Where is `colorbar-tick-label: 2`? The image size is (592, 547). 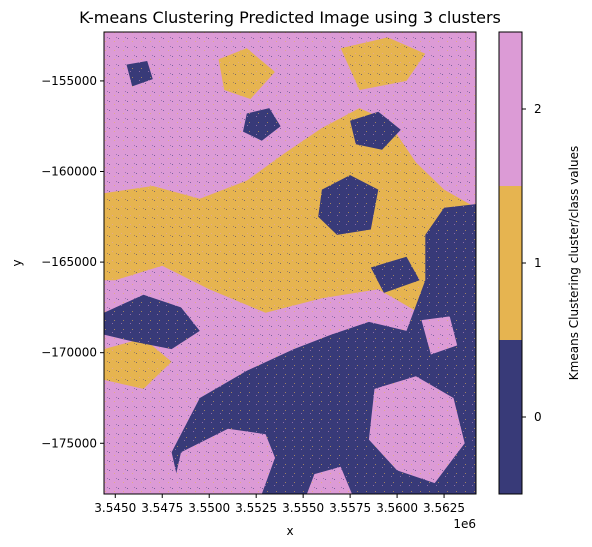
colorbar-tick-label: 2 is located at coordinates (538, 109).